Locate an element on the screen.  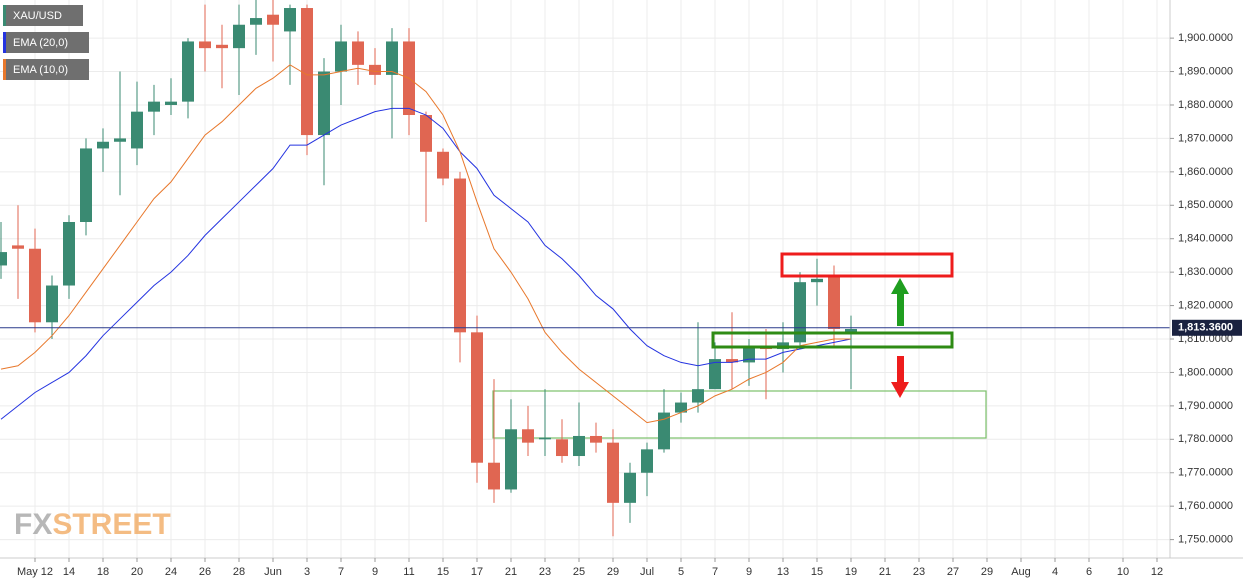
x-tick-label: 25 is located at coordinates (579, 572).